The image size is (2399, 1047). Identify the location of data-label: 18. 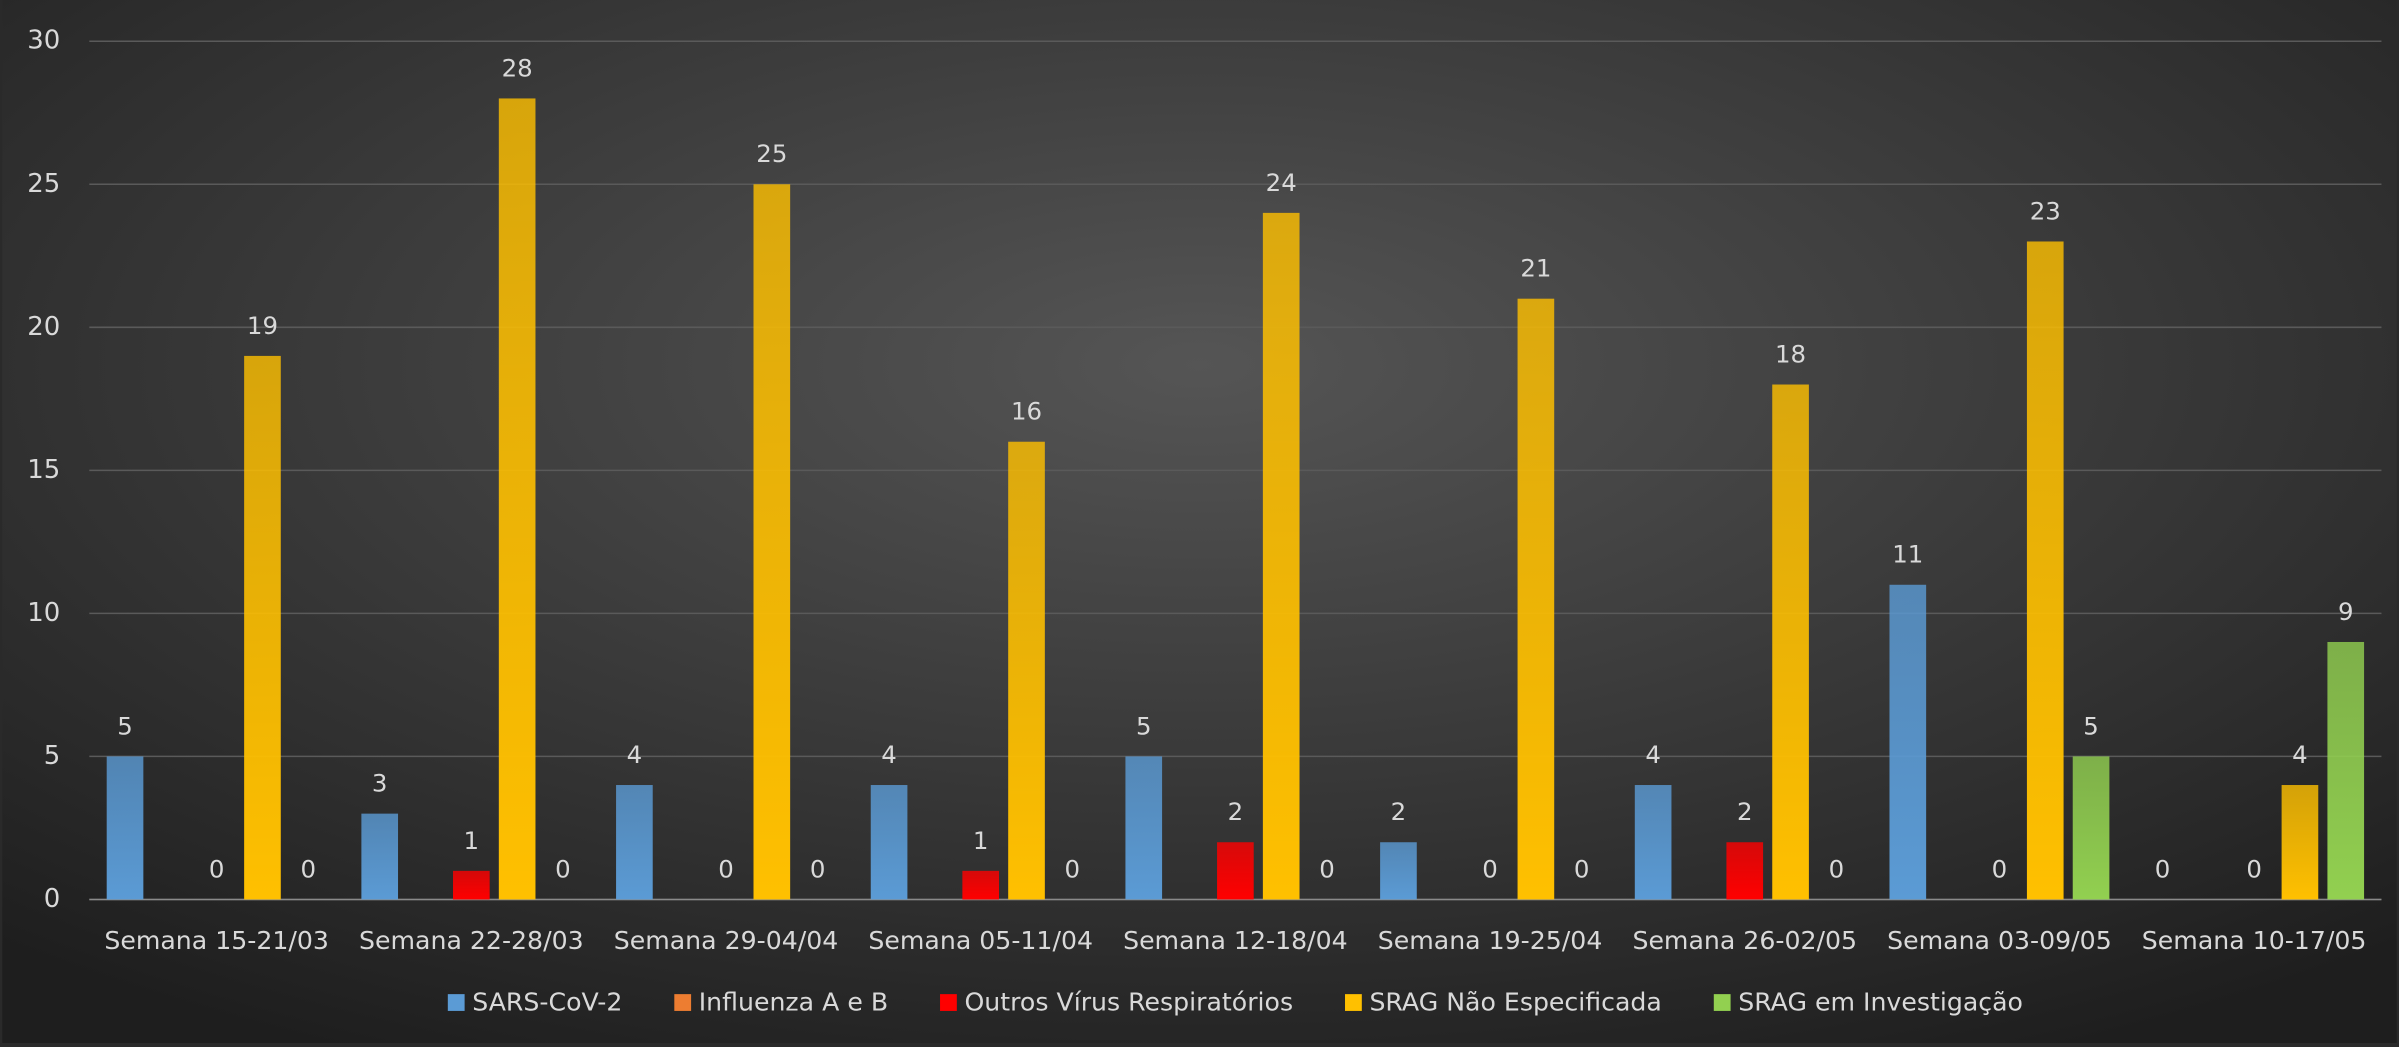
(1790, 354).